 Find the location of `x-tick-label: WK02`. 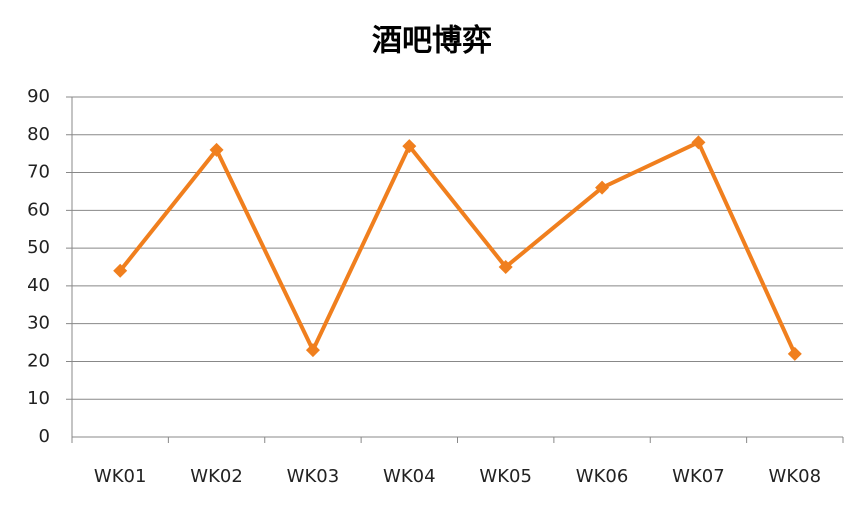

x-tick-label: WK02 is located at coordinates (216, 476).